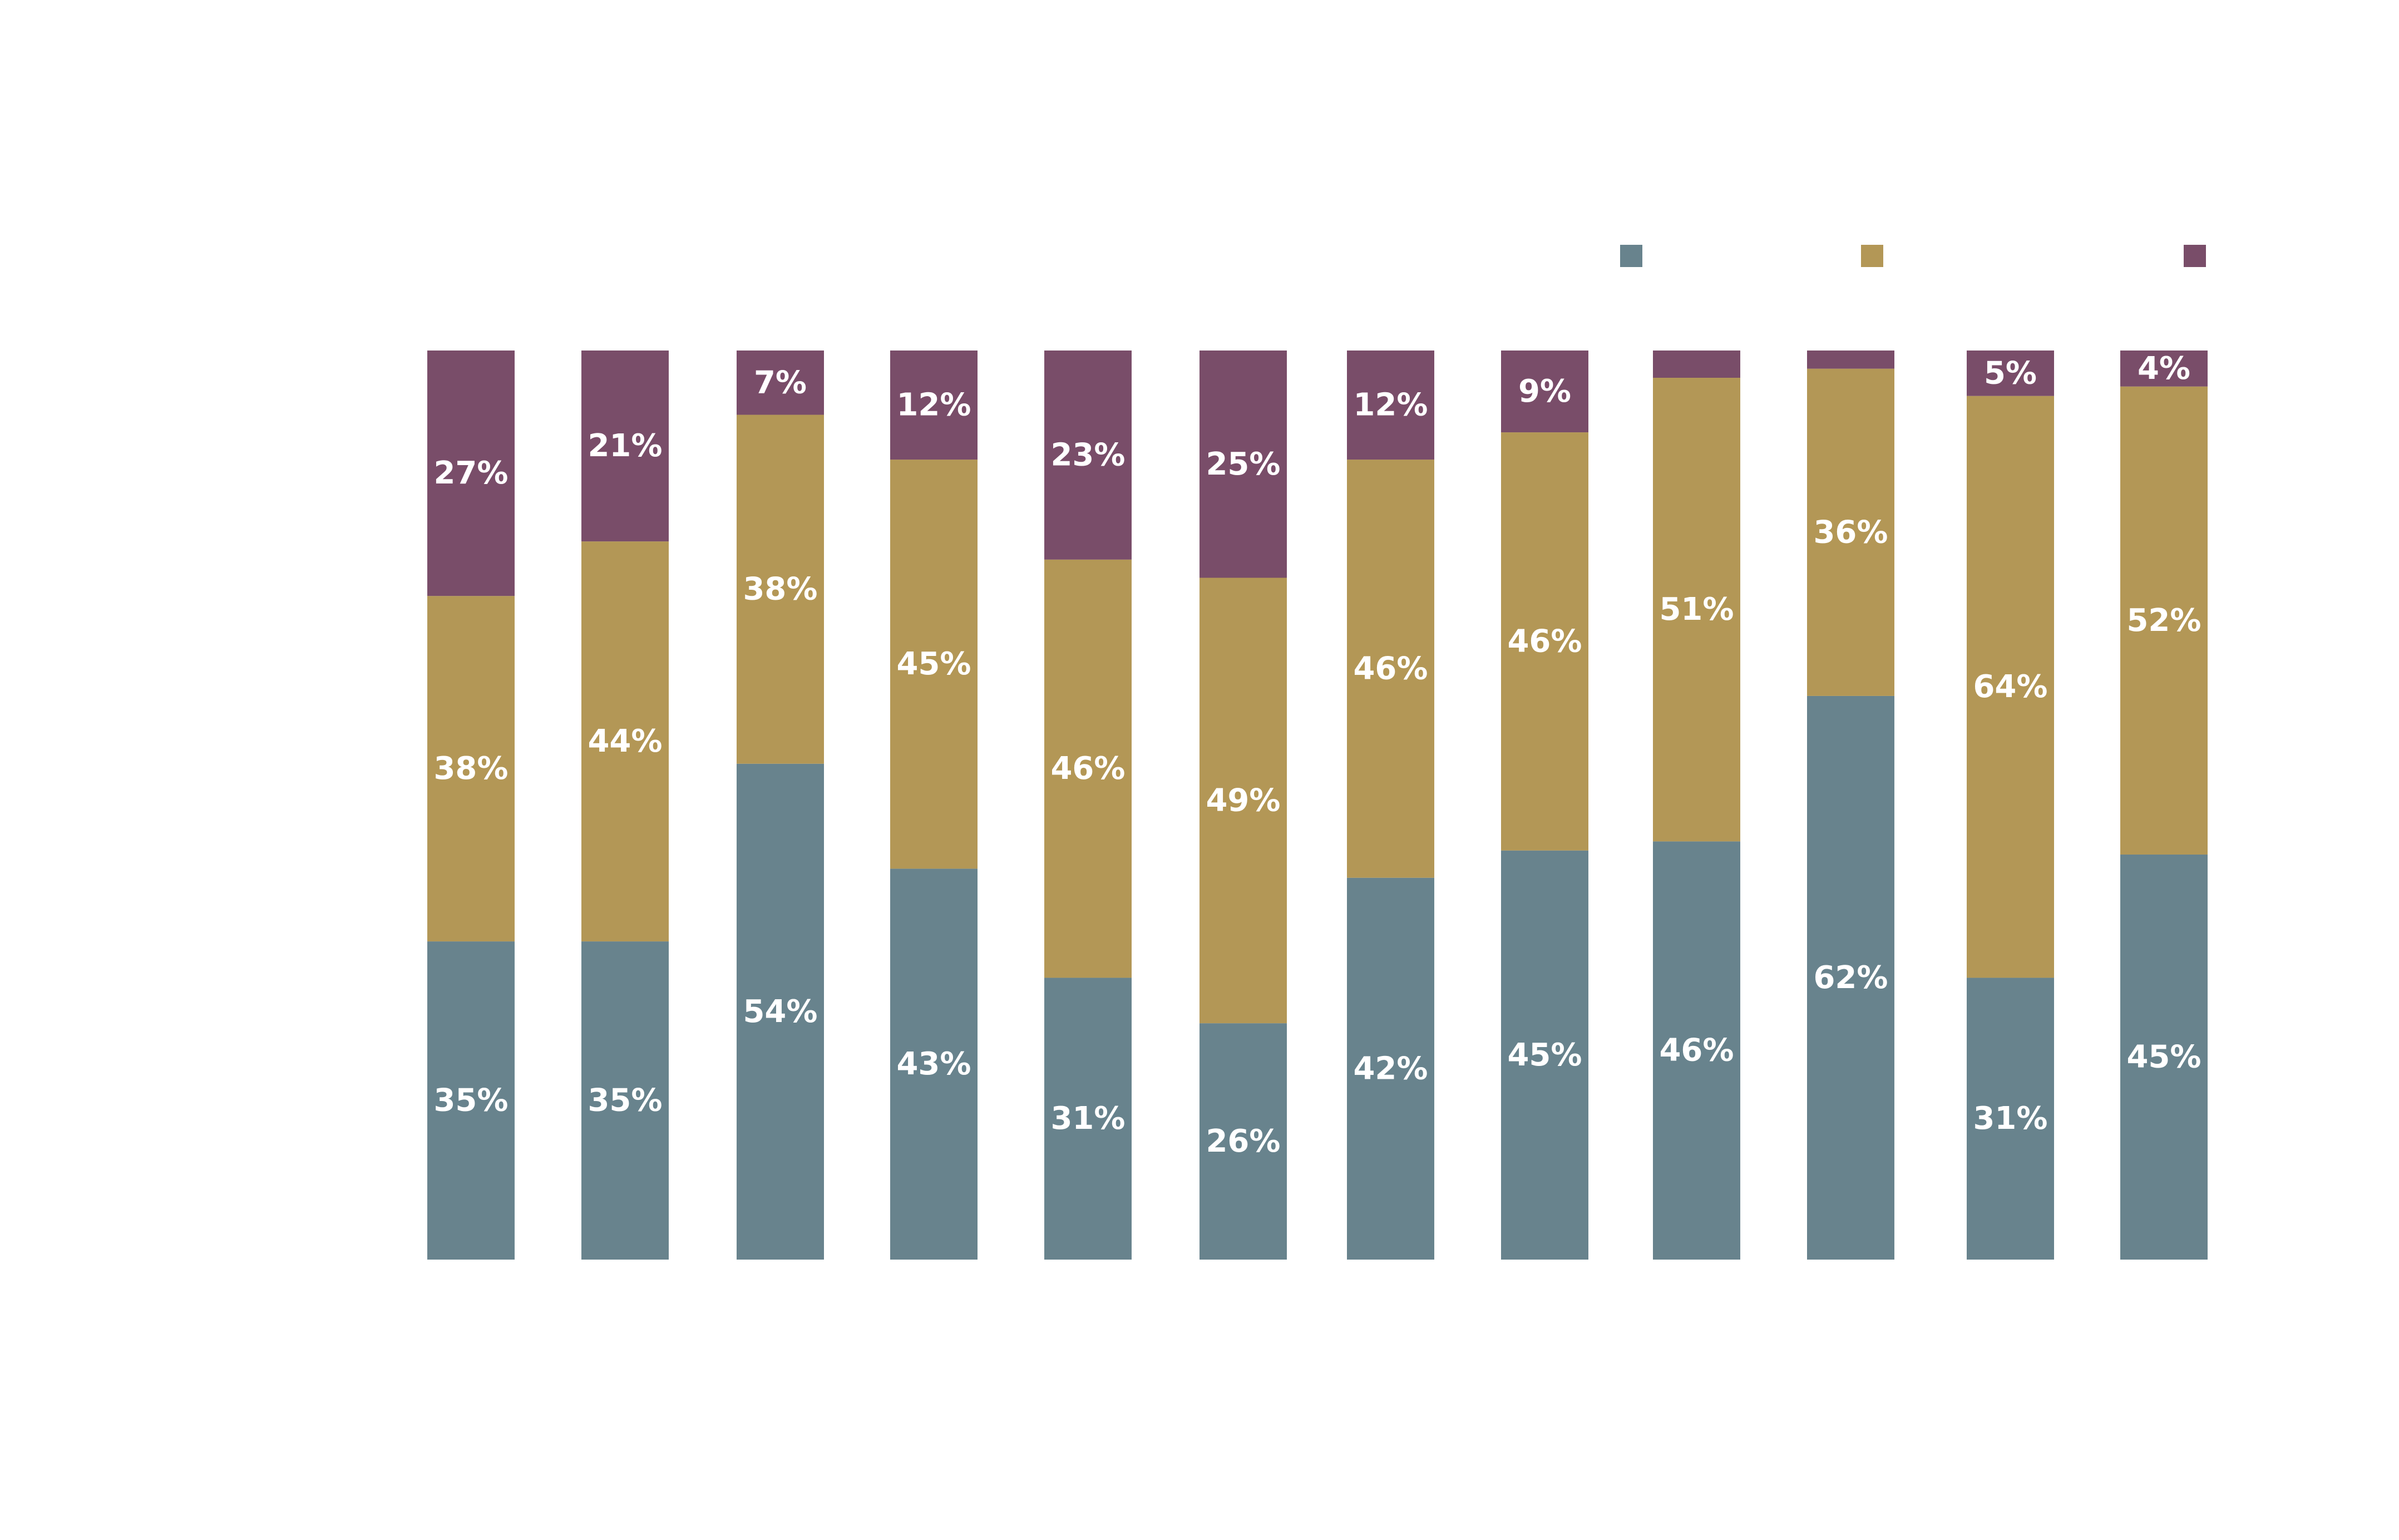 This screenshot has width=2399, height=1540. I want to click on bar-stack-12: 45% 52% 4%, so click(2164, 805).